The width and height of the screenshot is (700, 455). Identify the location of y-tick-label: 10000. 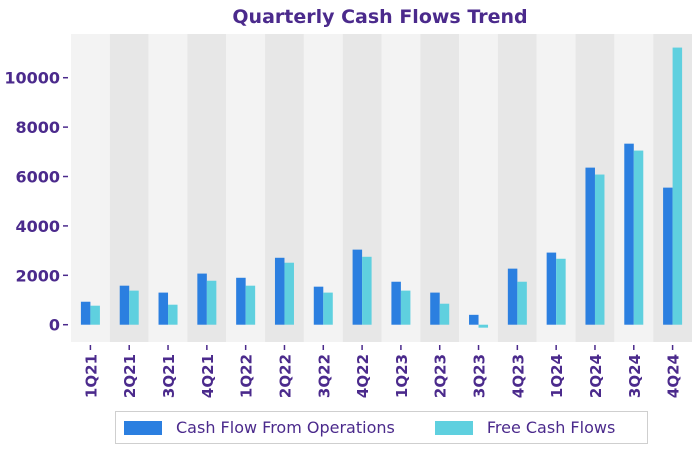
(32, 78).